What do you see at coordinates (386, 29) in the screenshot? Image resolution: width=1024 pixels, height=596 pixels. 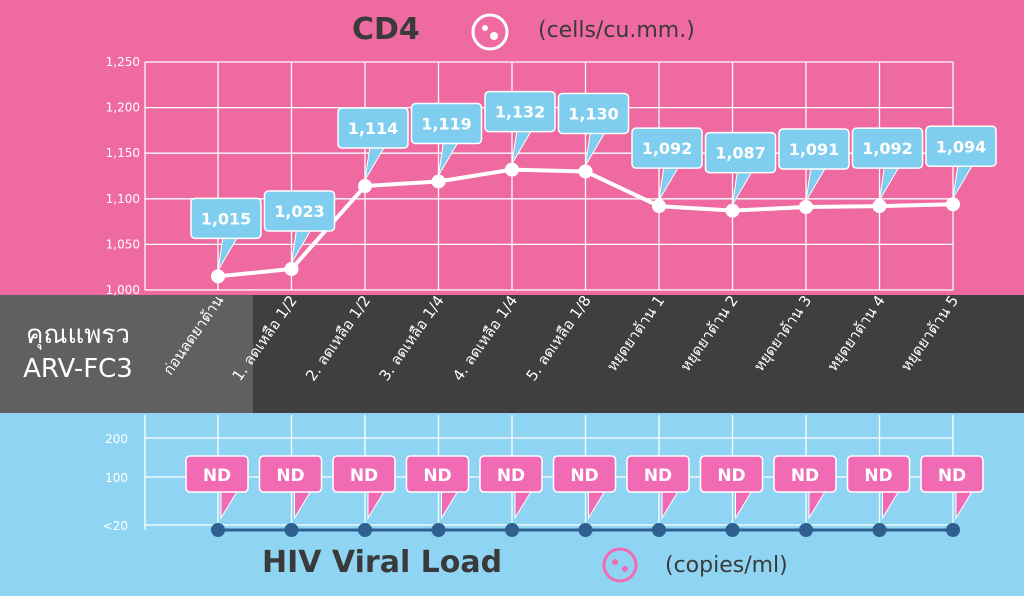 I see `cd4-title: CD4` at bounding box center [386, 29].